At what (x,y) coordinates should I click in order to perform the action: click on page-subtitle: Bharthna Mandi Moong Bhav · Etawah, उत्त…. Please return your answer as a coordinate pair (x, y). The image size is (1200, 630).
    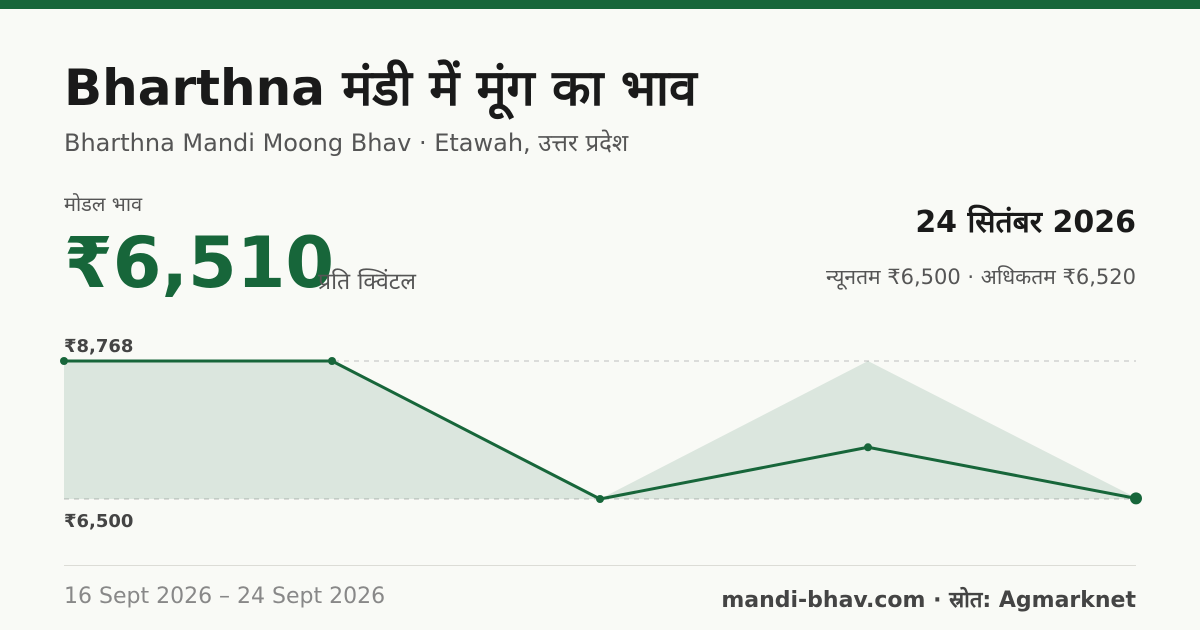
    Looking at the image, I should click on (346, 142).